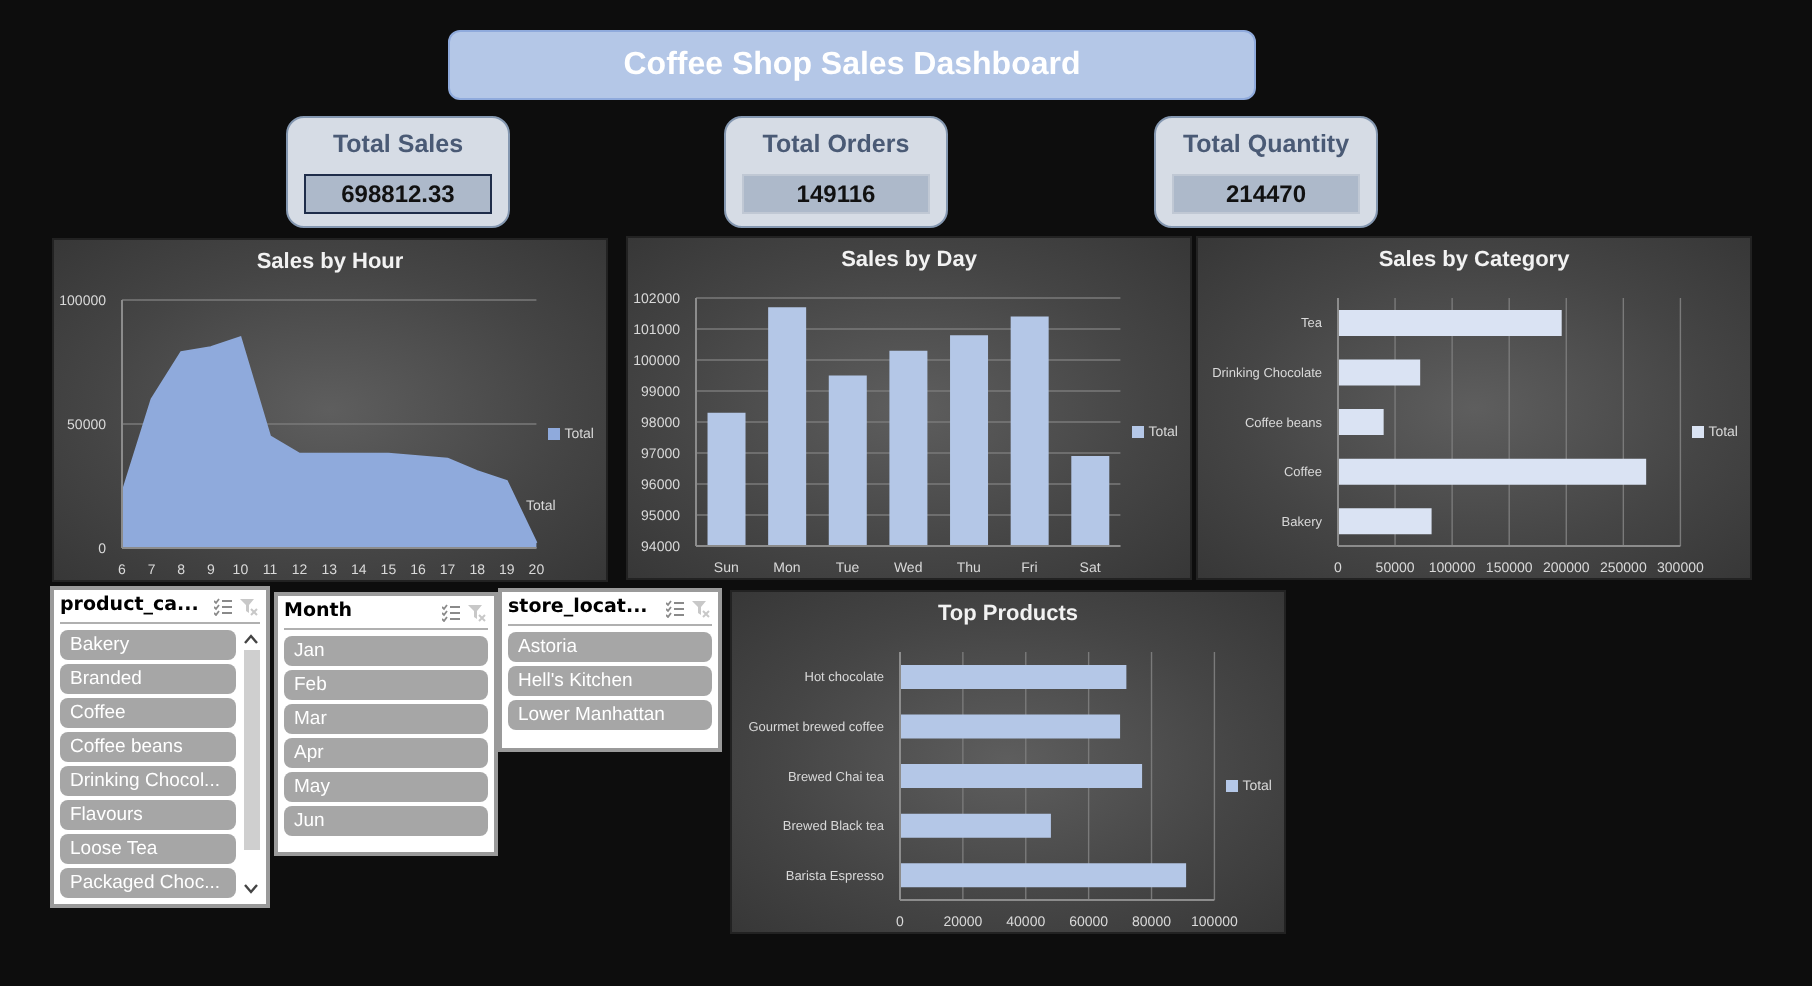 The width and height of the screenshot is (1812, 986). Describe the element at coordinates (398, 194) in the screenshot. I see `text: 698812.33` at that location.